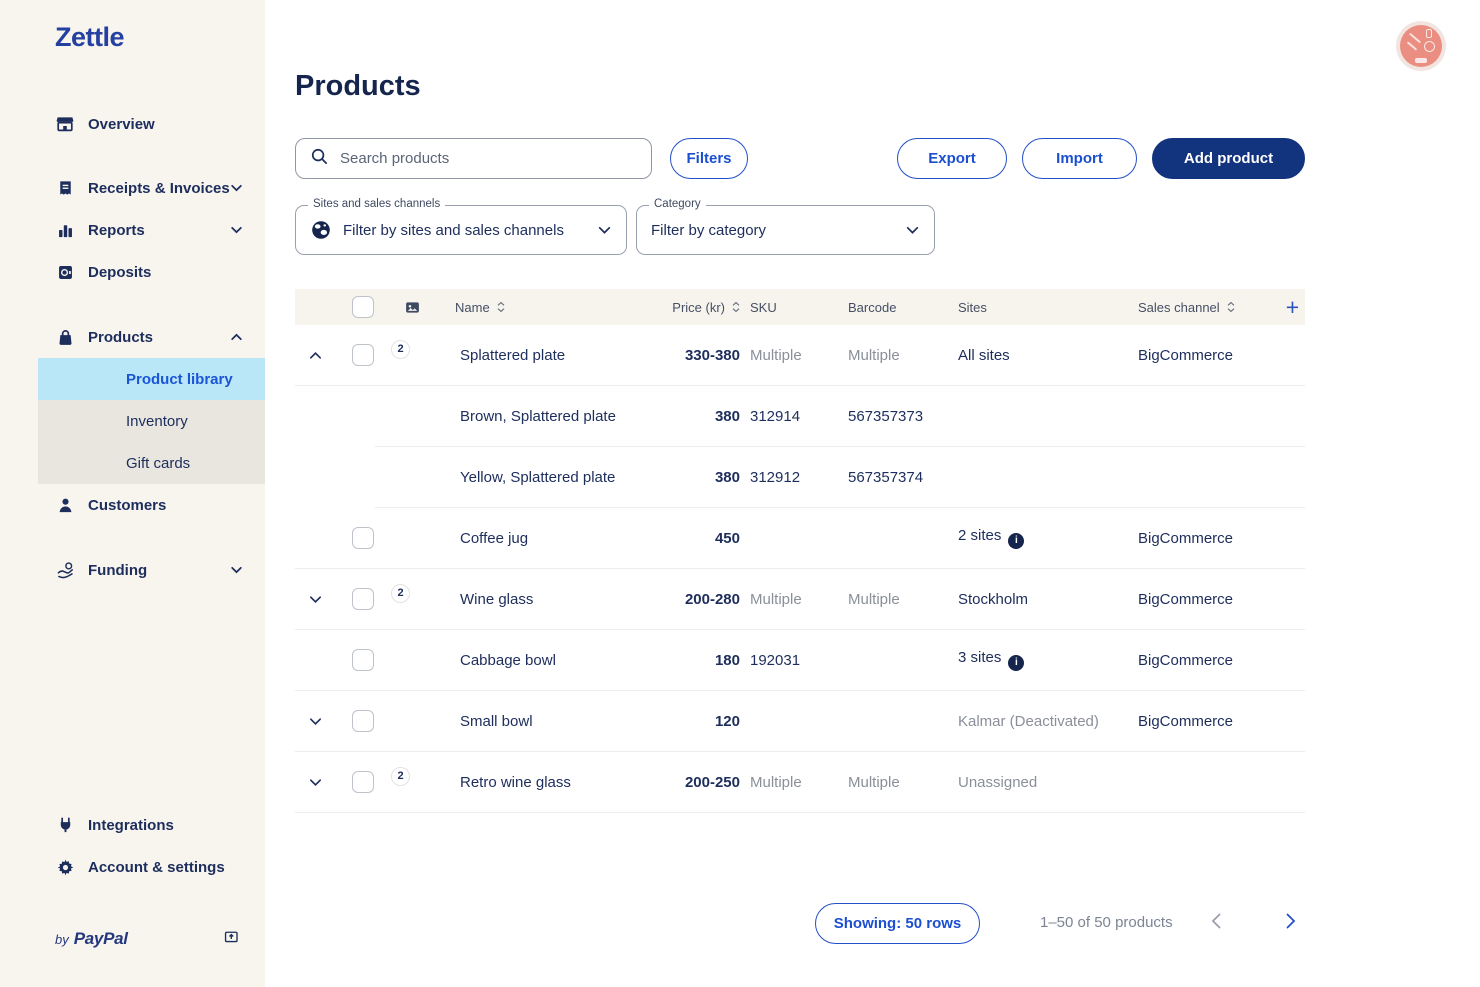  What do you see at coordinates (315, 355) in the screenshot?
I see `row-expander-up` at bounding box center [315, 355].